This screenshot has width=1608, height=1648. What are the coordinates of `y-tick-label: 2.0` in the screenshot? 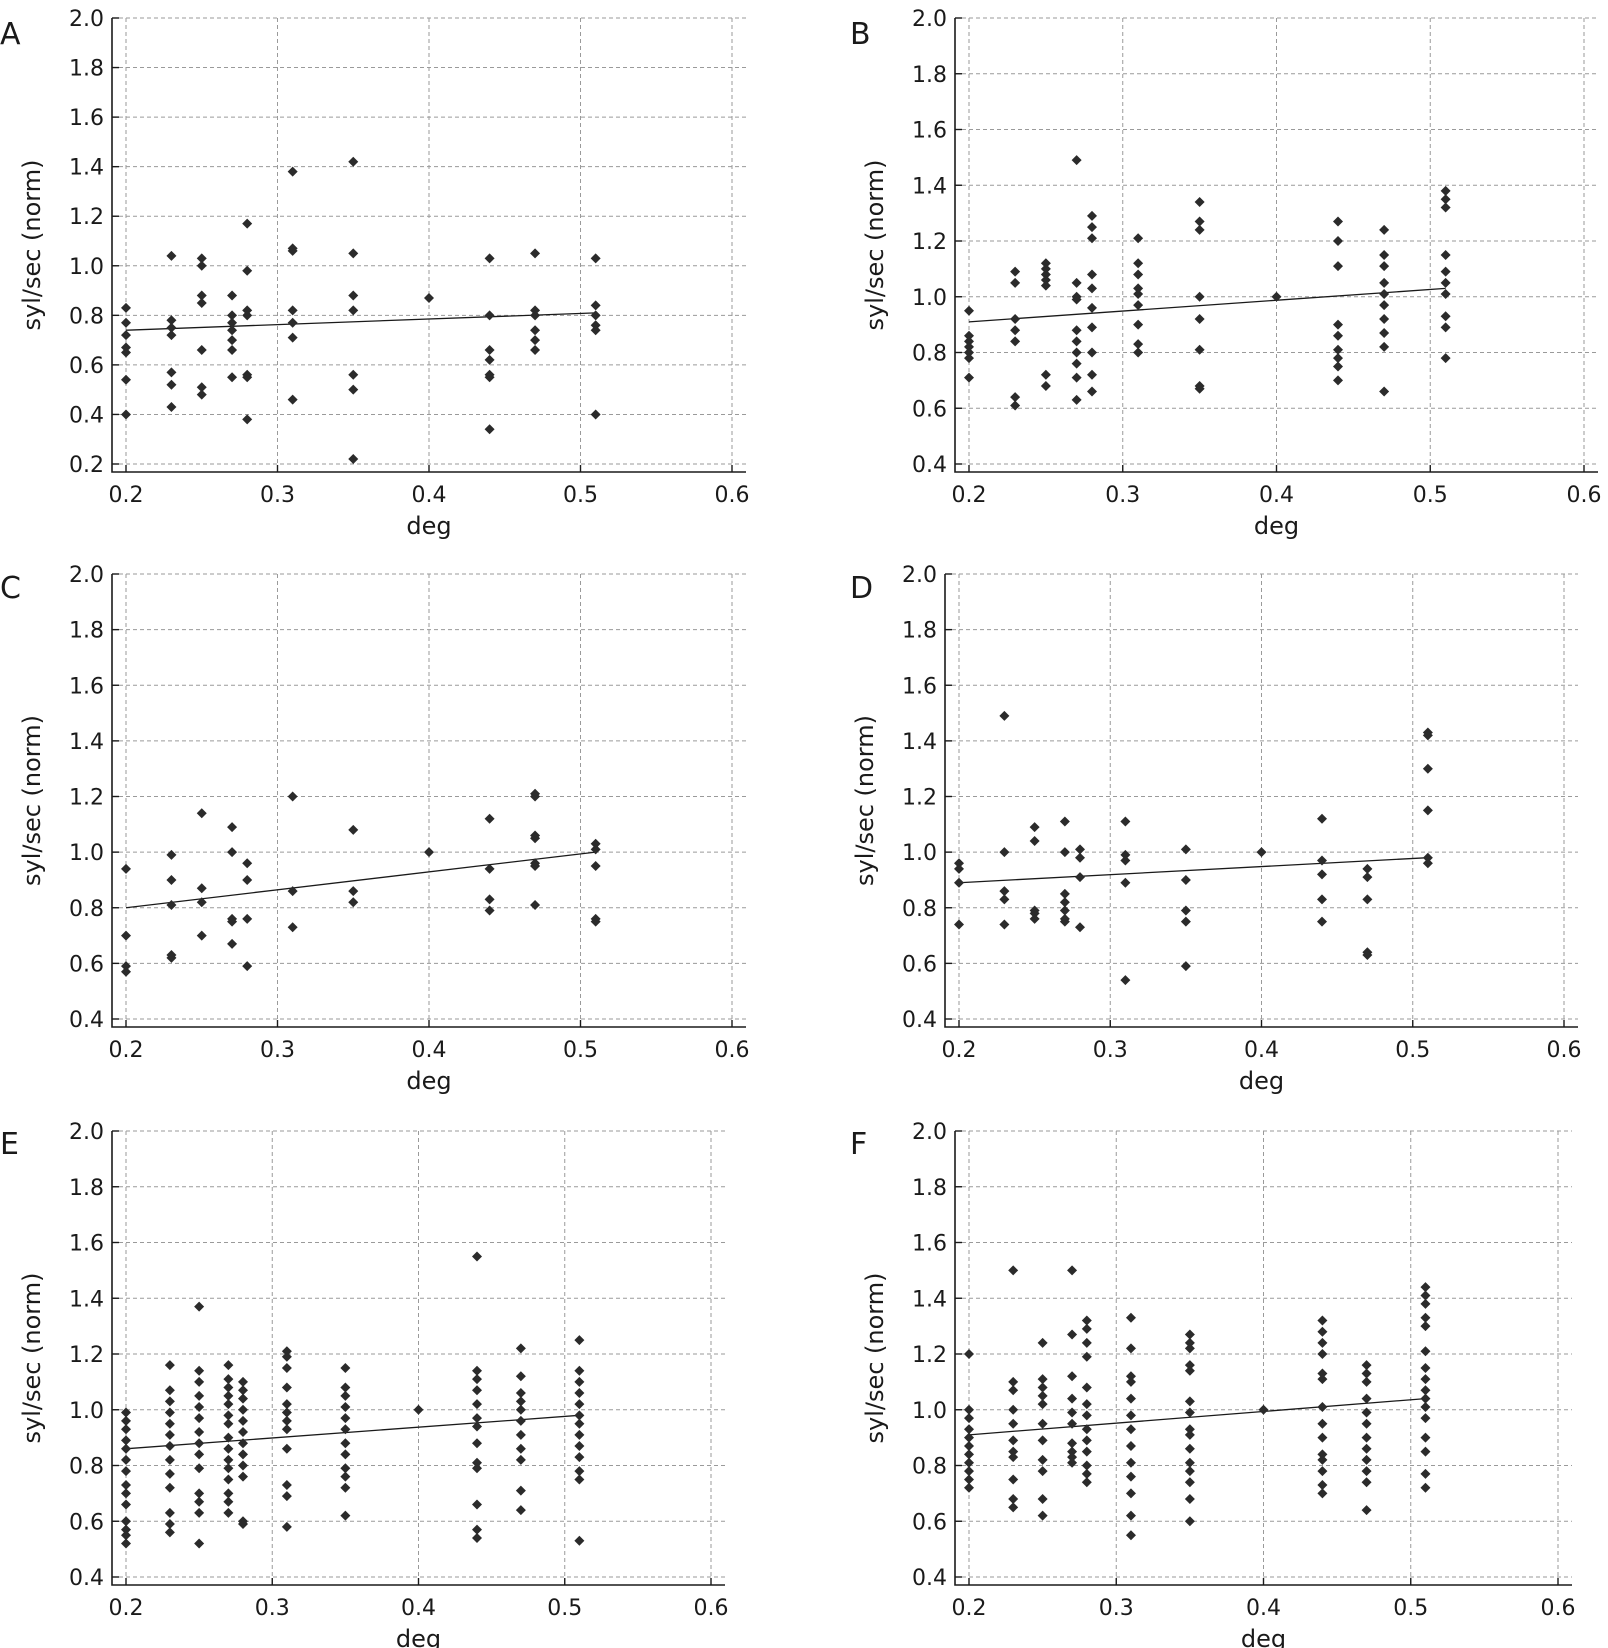 It's located at (86, 19).